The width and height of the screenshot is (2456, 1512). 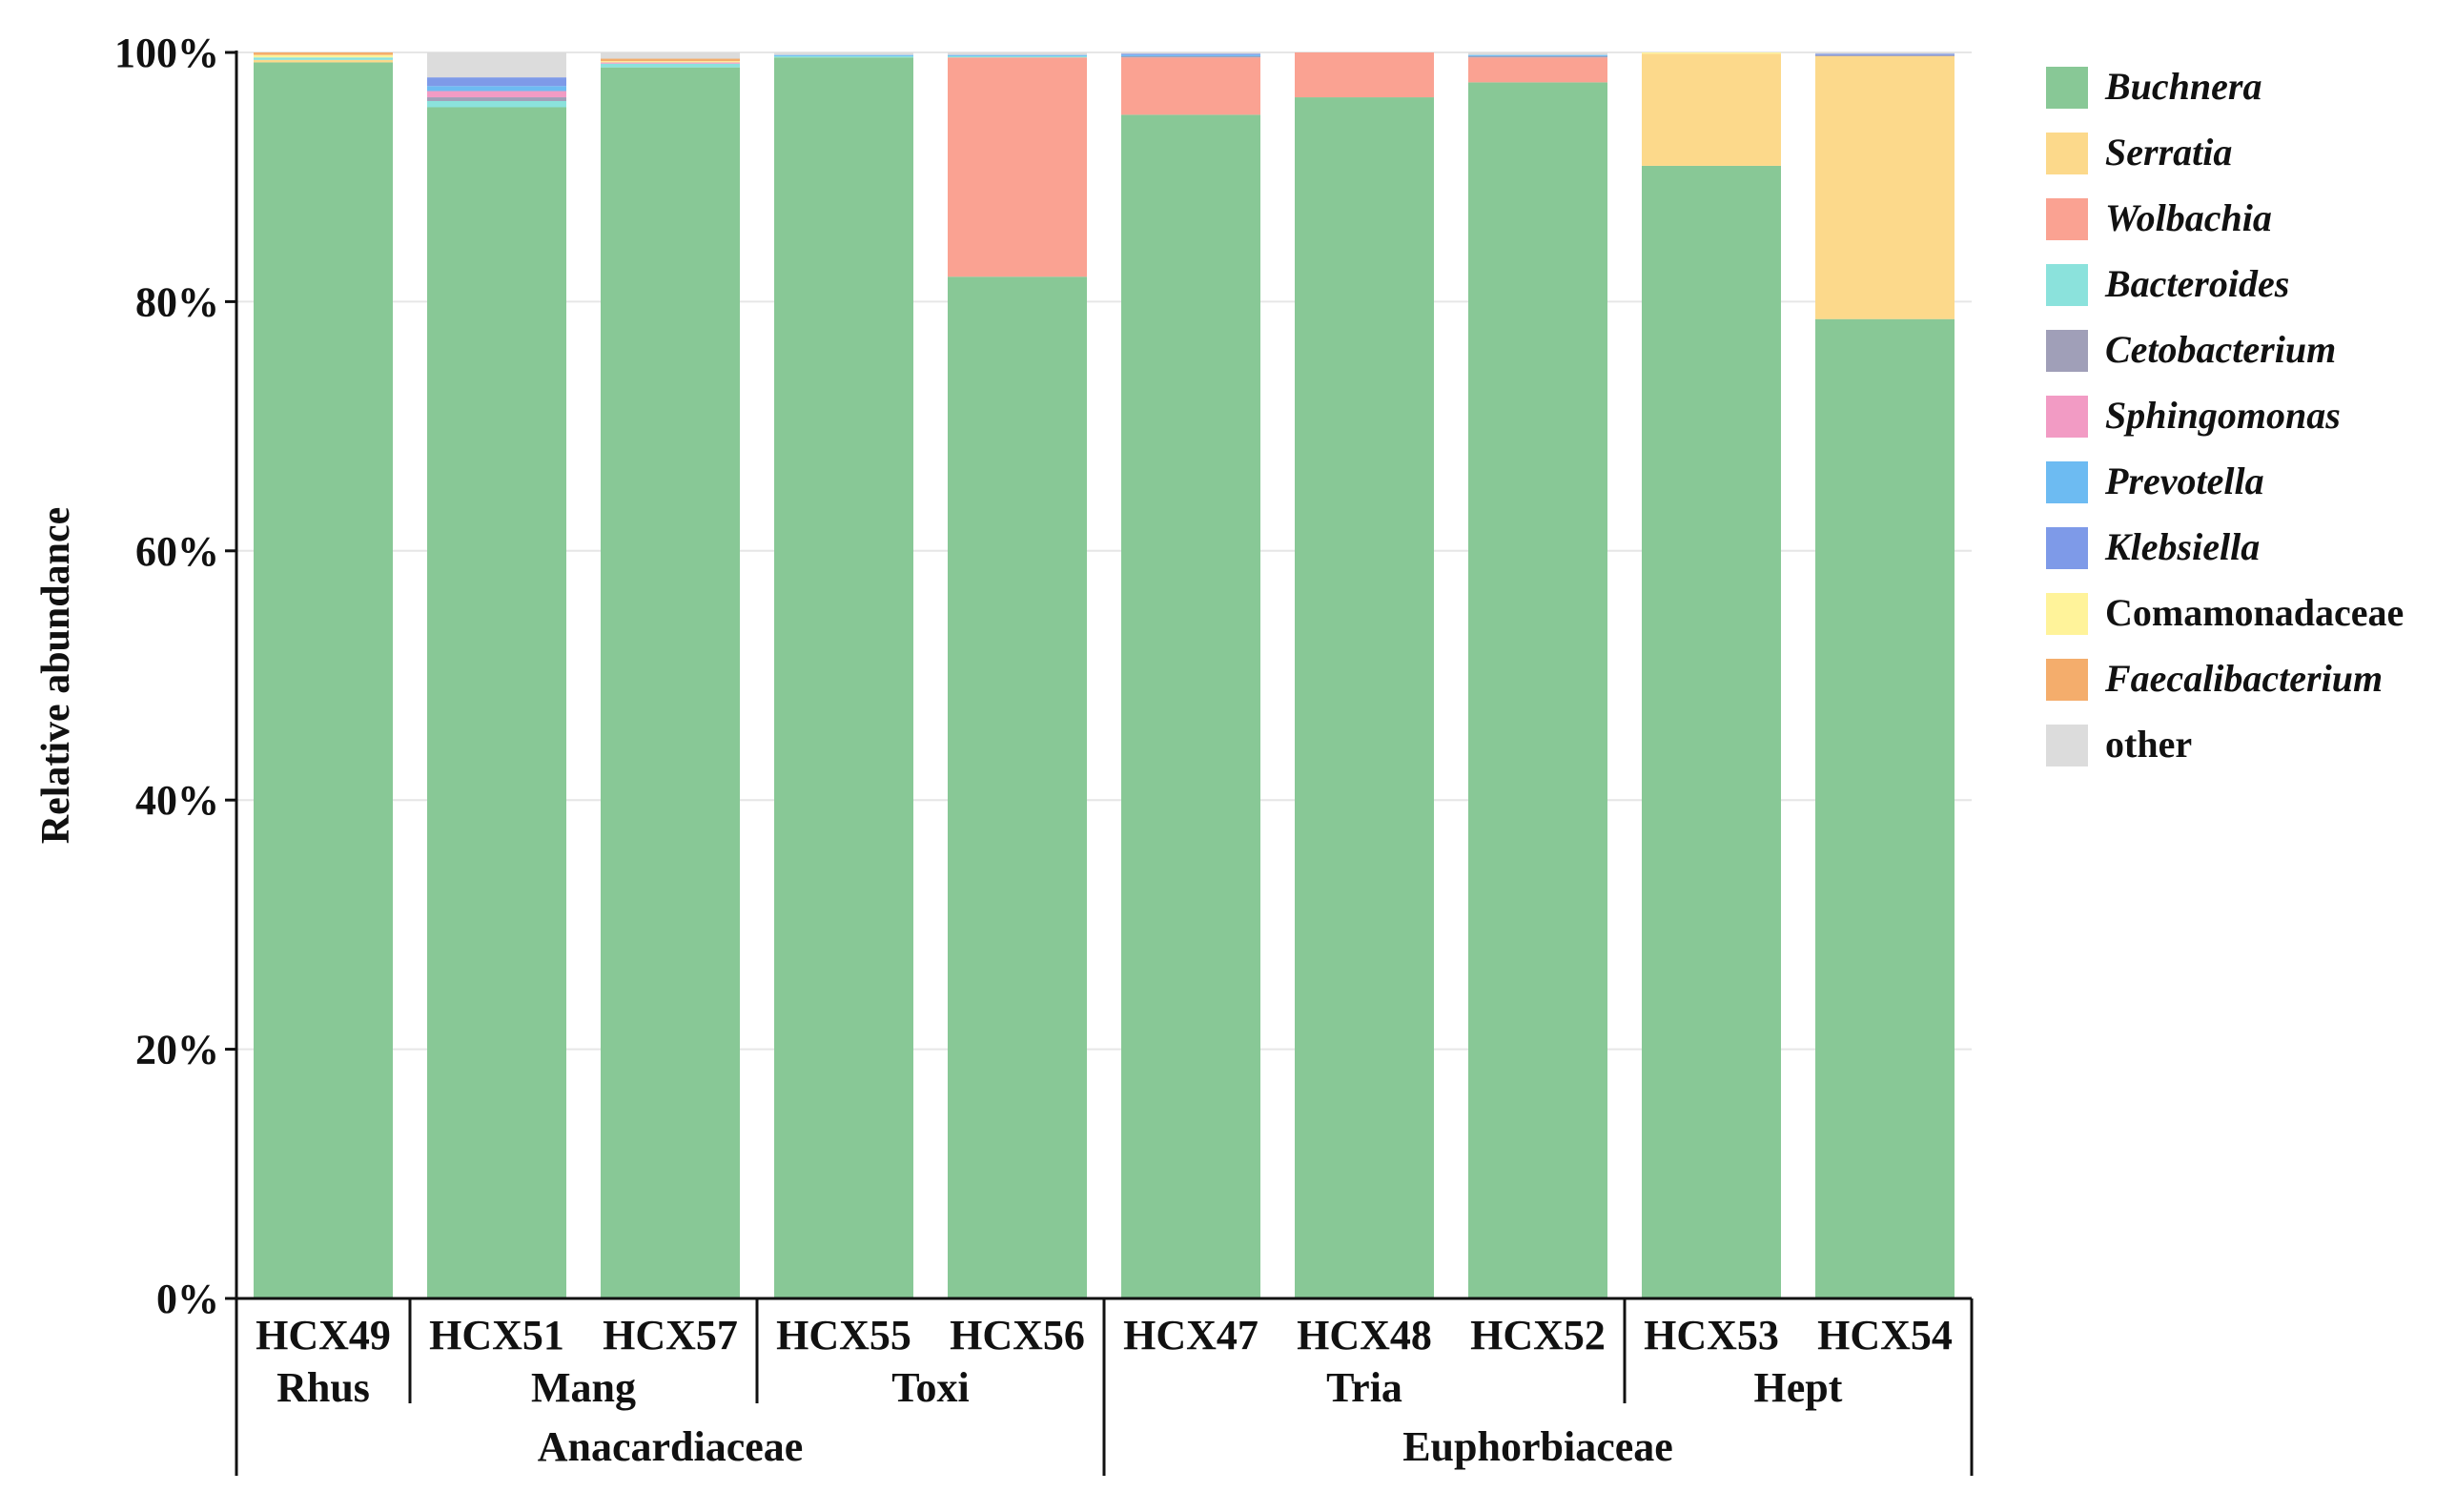 What do you see at coordinates (56, 676) in the screenshot?
I see `y-axis-title: Relative abundance` at bounding box center [56, 676].